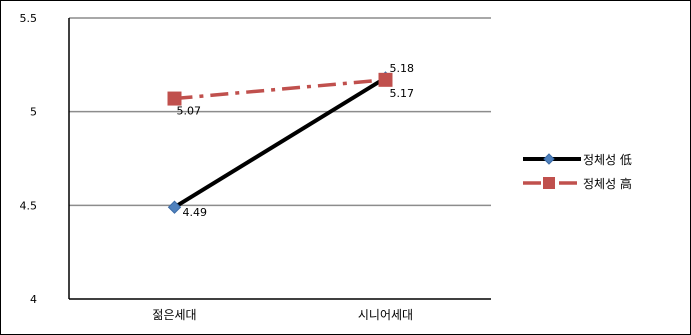  Describe the element at coordinates (402, 93) in the screenshot. I see `data-label: 5.17` at that location.